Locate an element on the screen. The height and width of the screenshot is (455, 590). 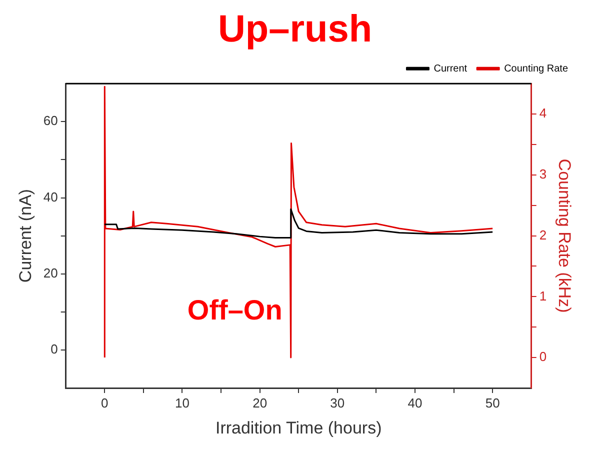
y2-tick-label: 3 is located at coordinates (543, 174).